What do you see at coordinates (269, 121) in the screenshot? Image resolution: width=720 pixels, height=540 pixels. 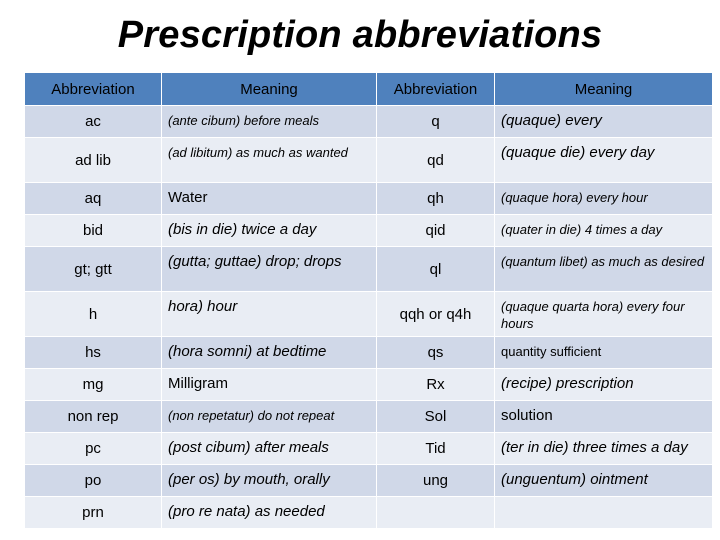 I see `meaning-cell: (ante cibum) before meals` at bounding box center [269, 121].